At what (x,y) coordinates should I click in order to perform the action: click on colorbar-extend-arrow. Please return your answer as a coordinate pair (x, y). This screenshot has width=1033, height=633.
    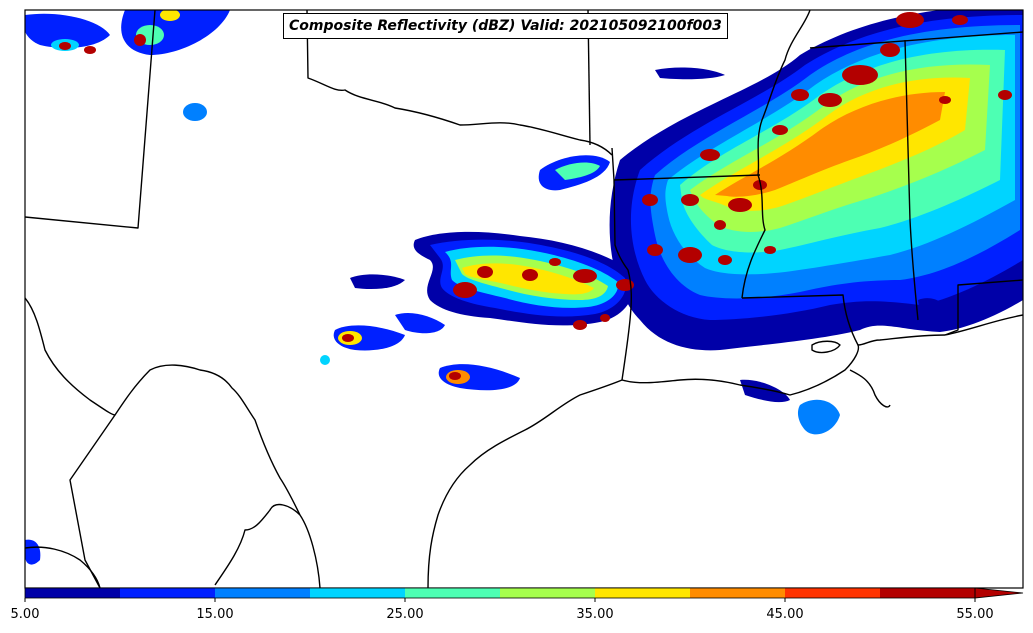
    Looking at the image, I should click on (999, 593).